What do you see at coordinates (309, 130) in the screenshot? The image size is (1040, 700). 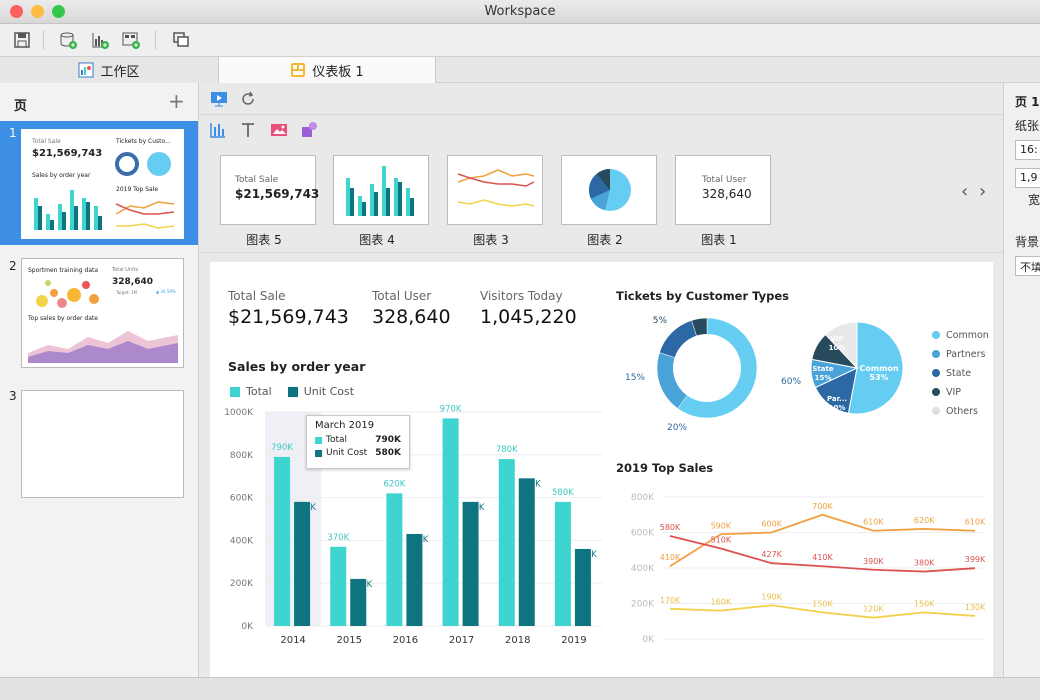 I see `insert-shape-icon` at bounding box center [309, 130].